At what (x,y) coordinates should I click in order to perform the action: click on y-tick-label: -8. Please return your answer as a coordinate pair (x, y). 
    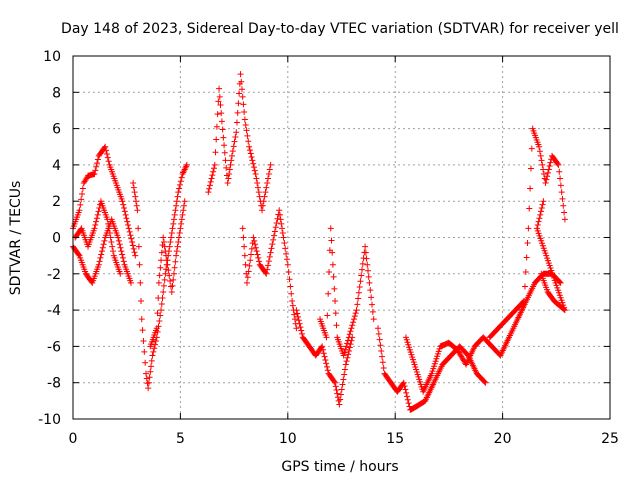
    Looking at the image, I should click on (54, 384).